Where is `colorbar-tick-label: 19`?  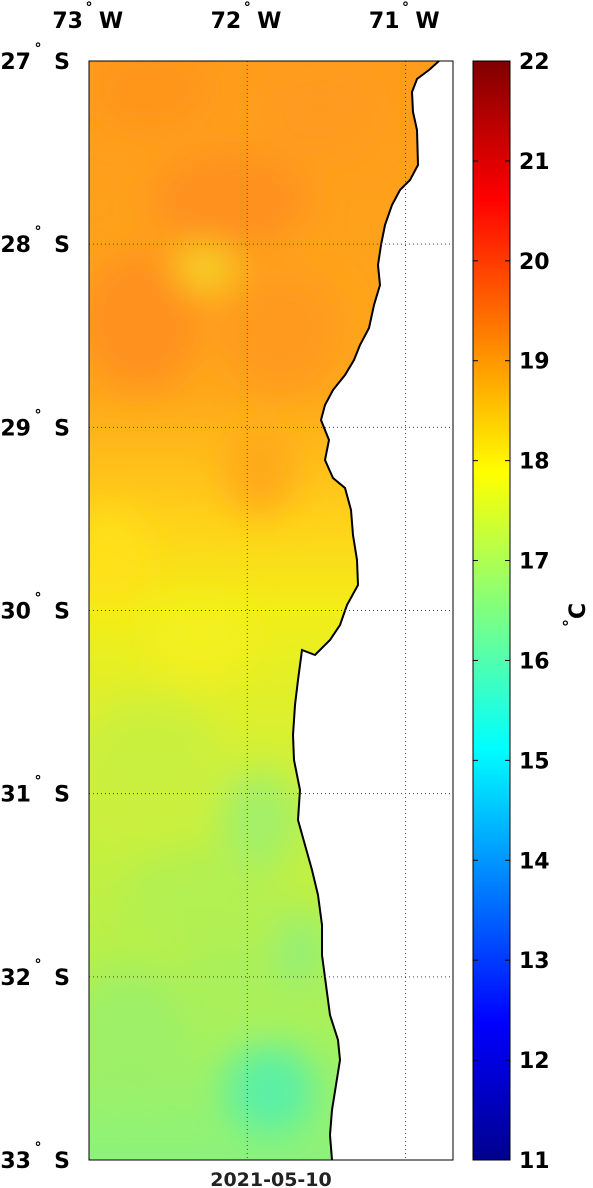 colorbar-tick-label: 19 is located at coordinates (534, 362).